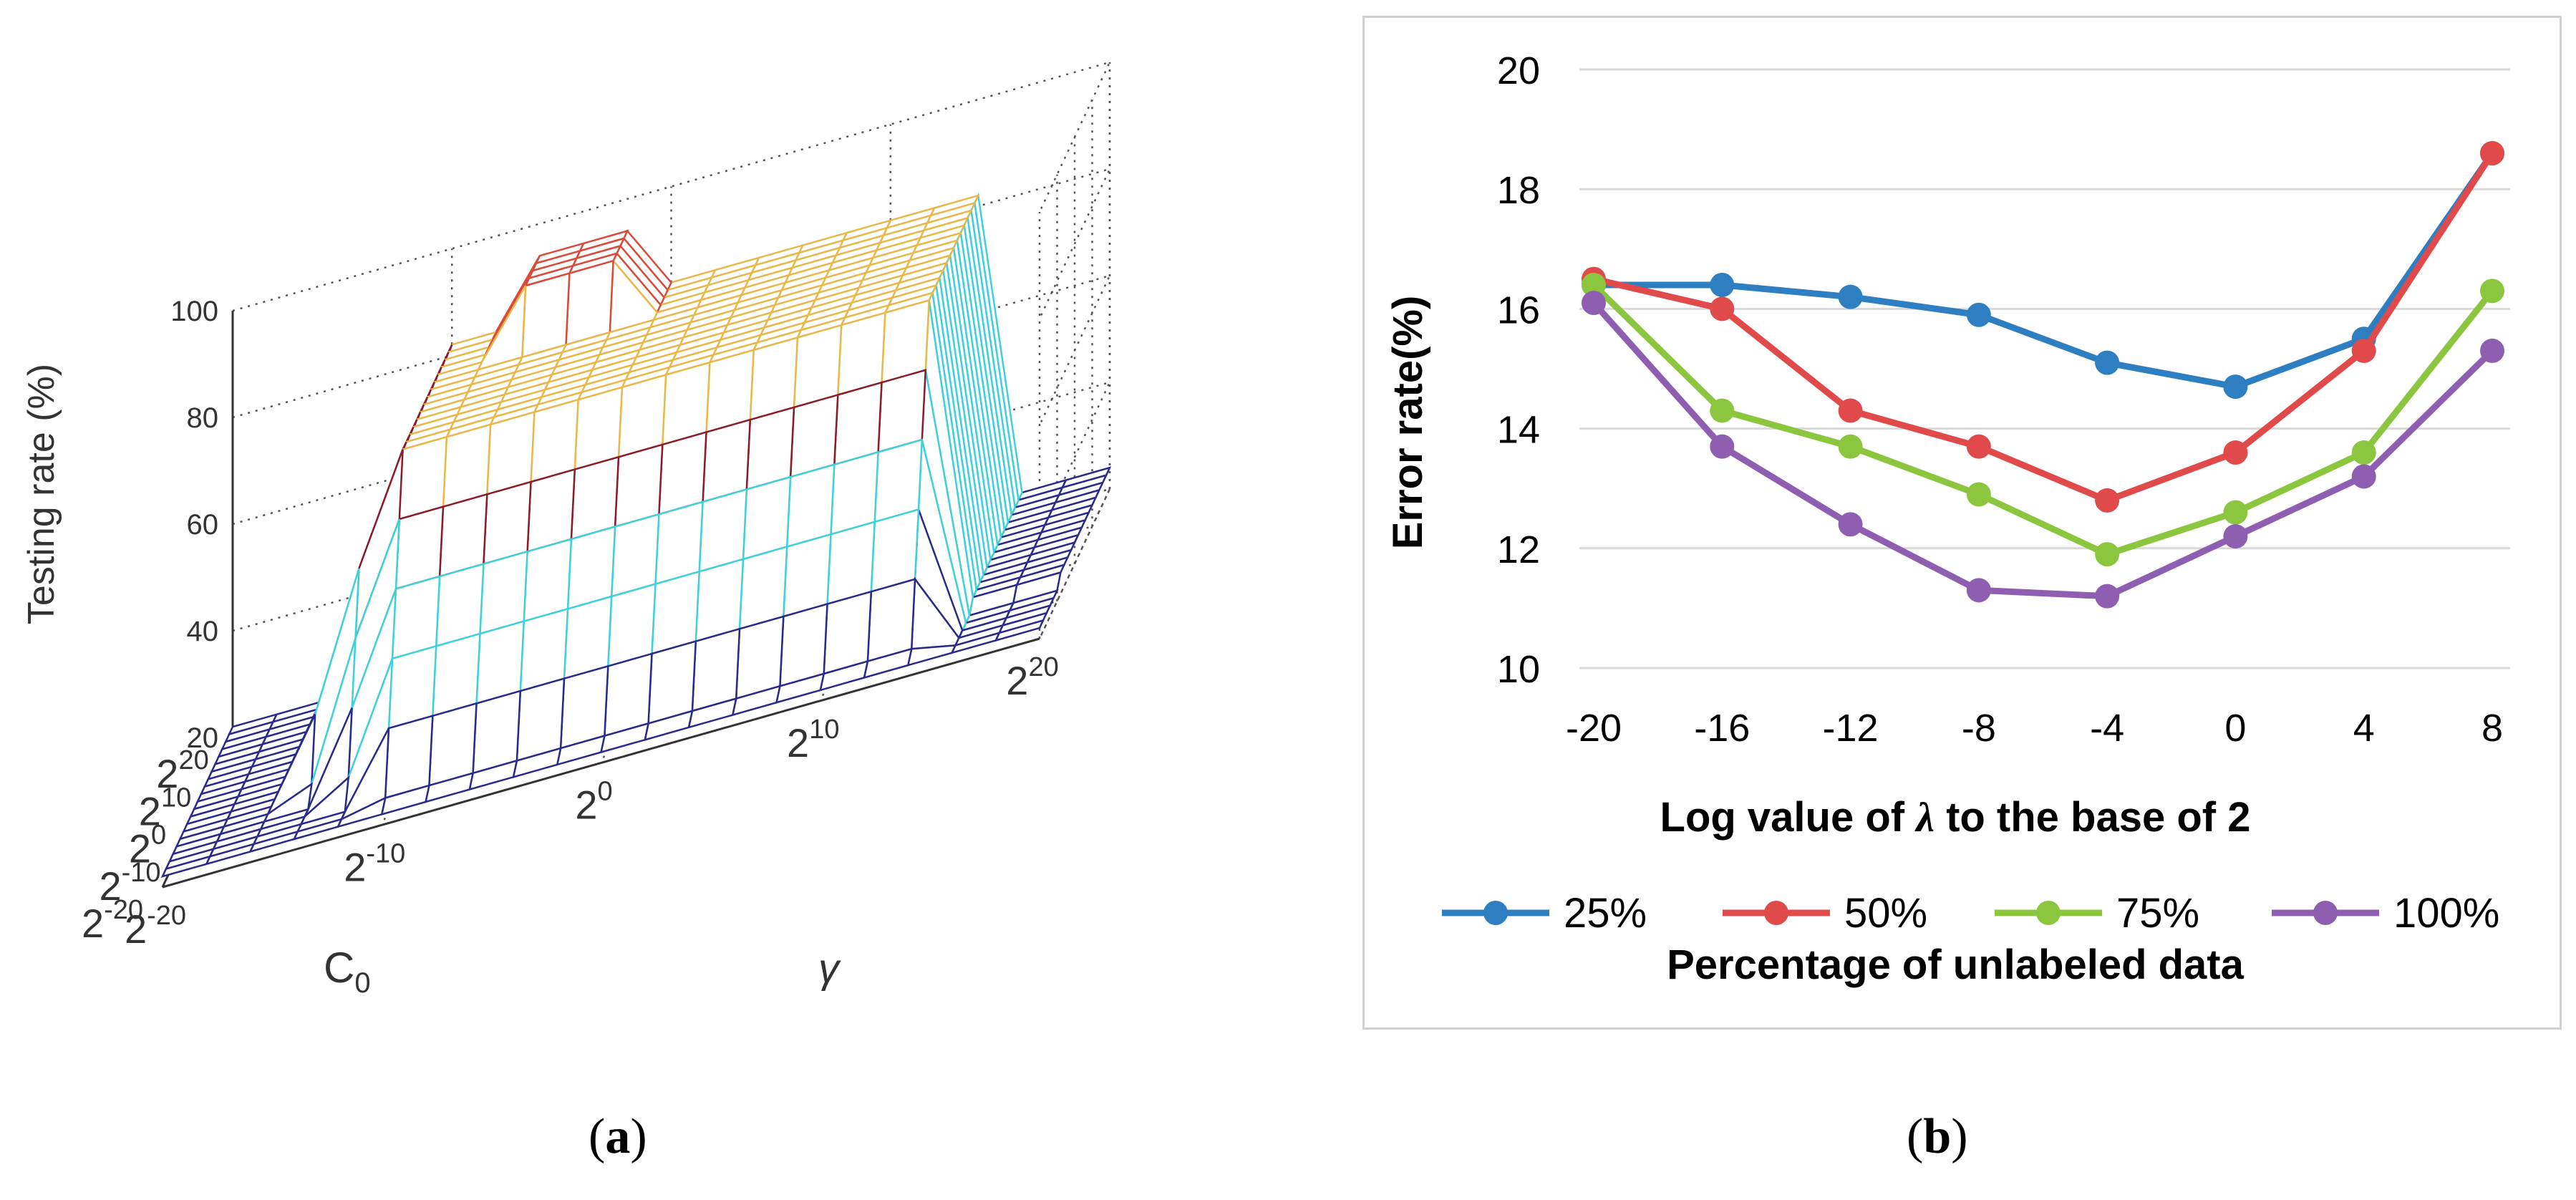  What do you see at coordinates (1032, 677) in the screenshot?
I see `y-tick-label: 220` at bounding box center [1032, 677].